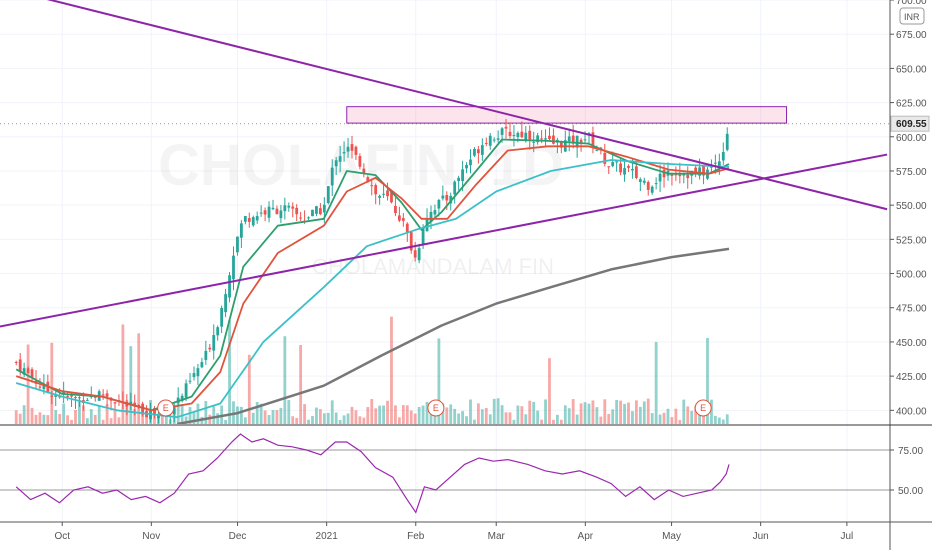  What do you see at coordinates (911, 69) in the screenshot?
I see `price-tick-label: 650.00` at bounding box center [911, 69].